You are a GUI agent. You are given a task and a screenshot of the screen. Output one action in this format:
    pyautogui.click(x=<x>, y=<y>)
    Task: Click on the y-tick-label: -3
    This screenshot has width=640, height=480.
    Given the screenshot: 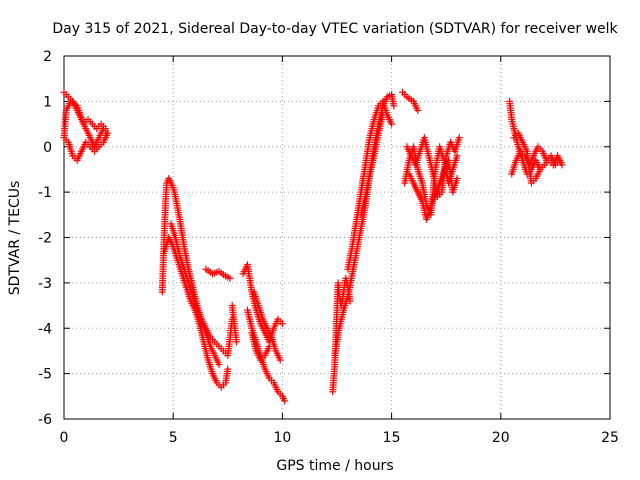 What is the action you would take?
    pyautogui.click(x=45, y=284)
    